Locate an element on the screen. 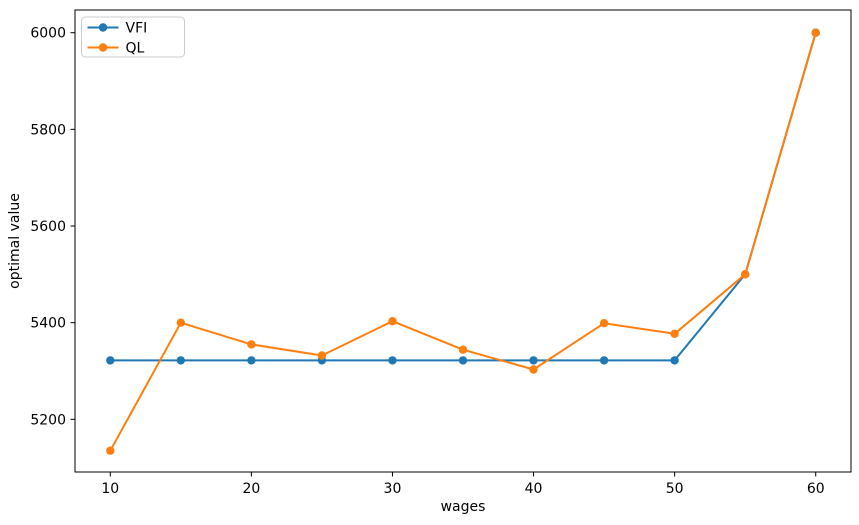  x-tick-label: 30 is located at coordinates (393, 489).